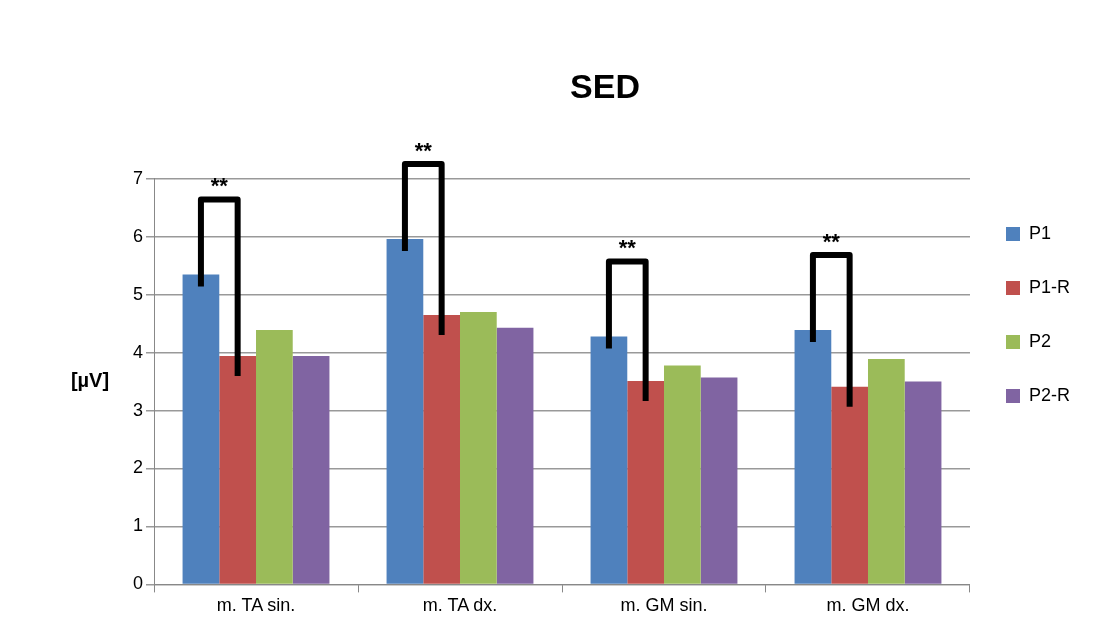  I want to click on legend-label: P1-R, so click(1049, 286).